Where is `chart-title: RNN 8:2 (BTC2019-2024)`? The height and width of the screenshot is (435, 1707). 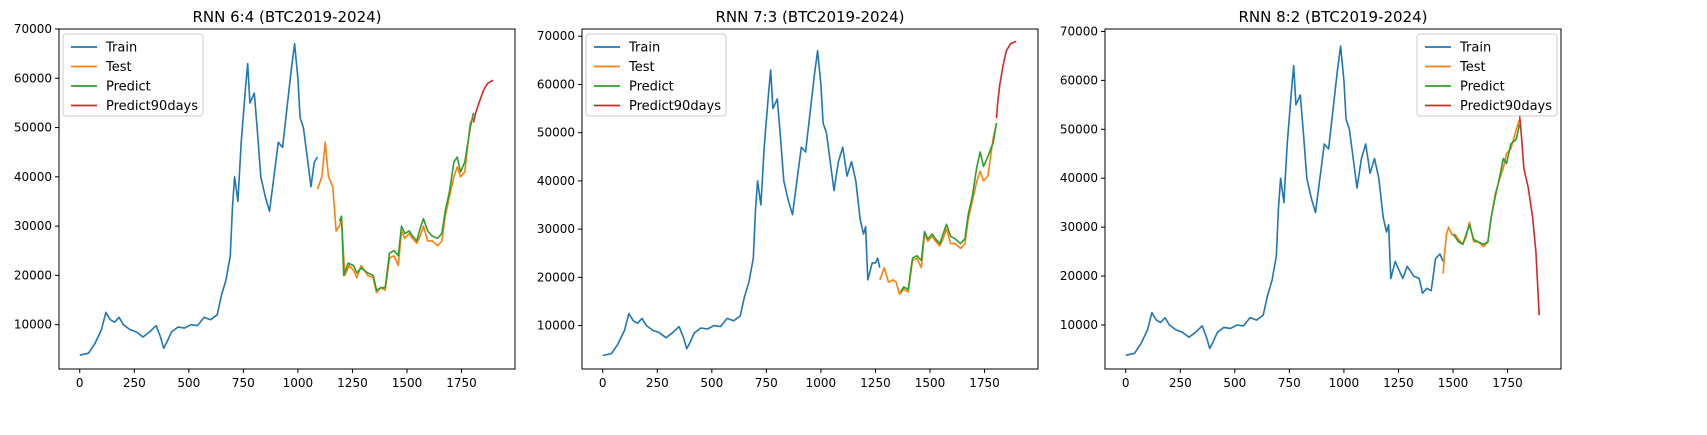
chart-title: RNN 8:2 (BTC2019-2024) is located at coordinates (1332, 17).